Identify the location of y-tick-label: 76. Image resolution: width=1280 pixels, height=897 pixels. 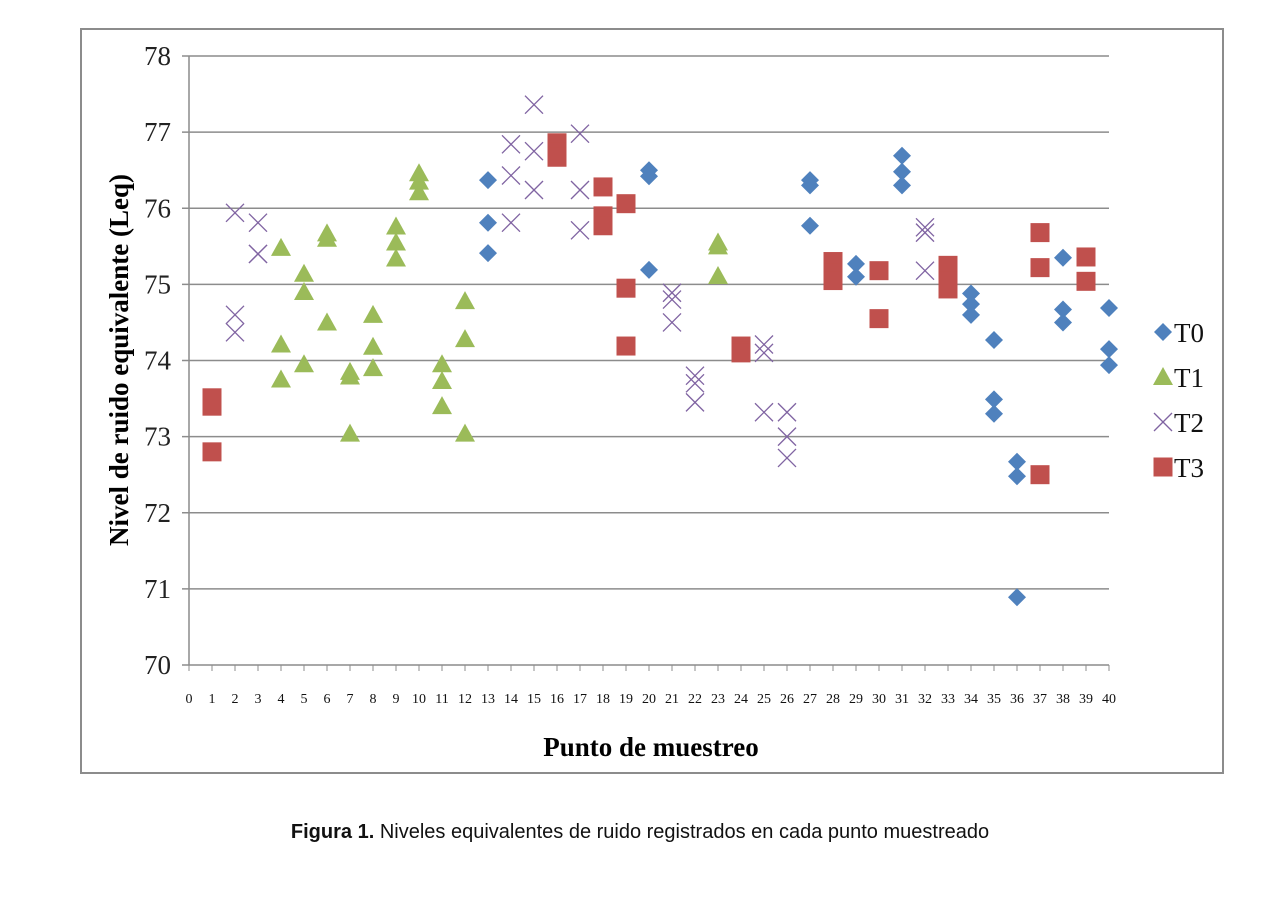
(157, 208).